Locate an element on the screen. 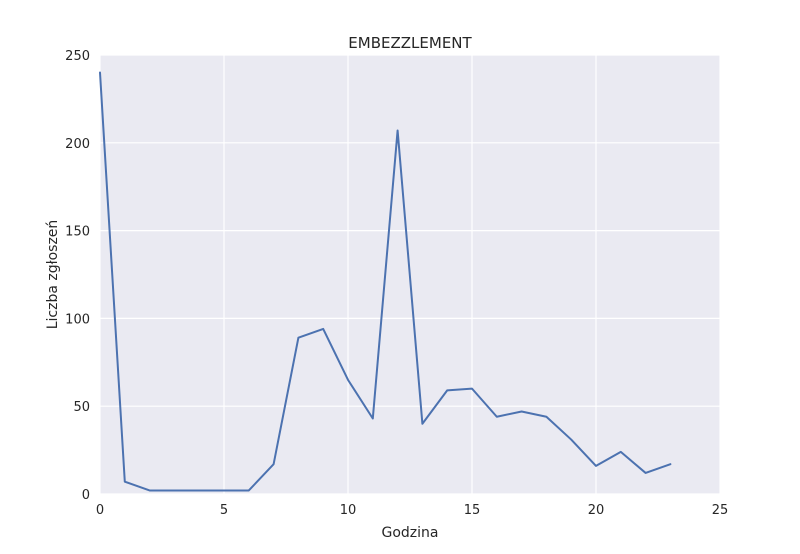 The image size is (800, 554). y-tick-label: 0 is located at coordinates (86, 495).